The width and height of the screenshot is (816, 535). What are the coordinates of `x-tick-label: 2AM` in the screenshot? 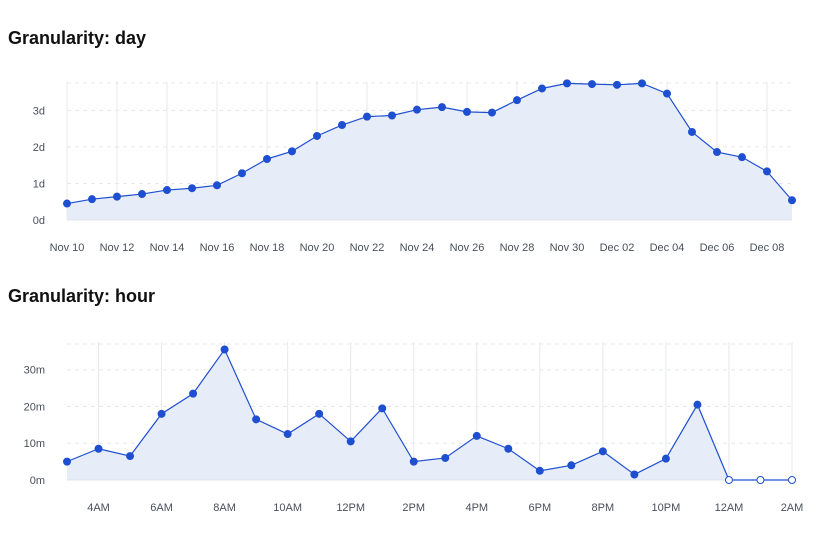 It's located at (792, 508).